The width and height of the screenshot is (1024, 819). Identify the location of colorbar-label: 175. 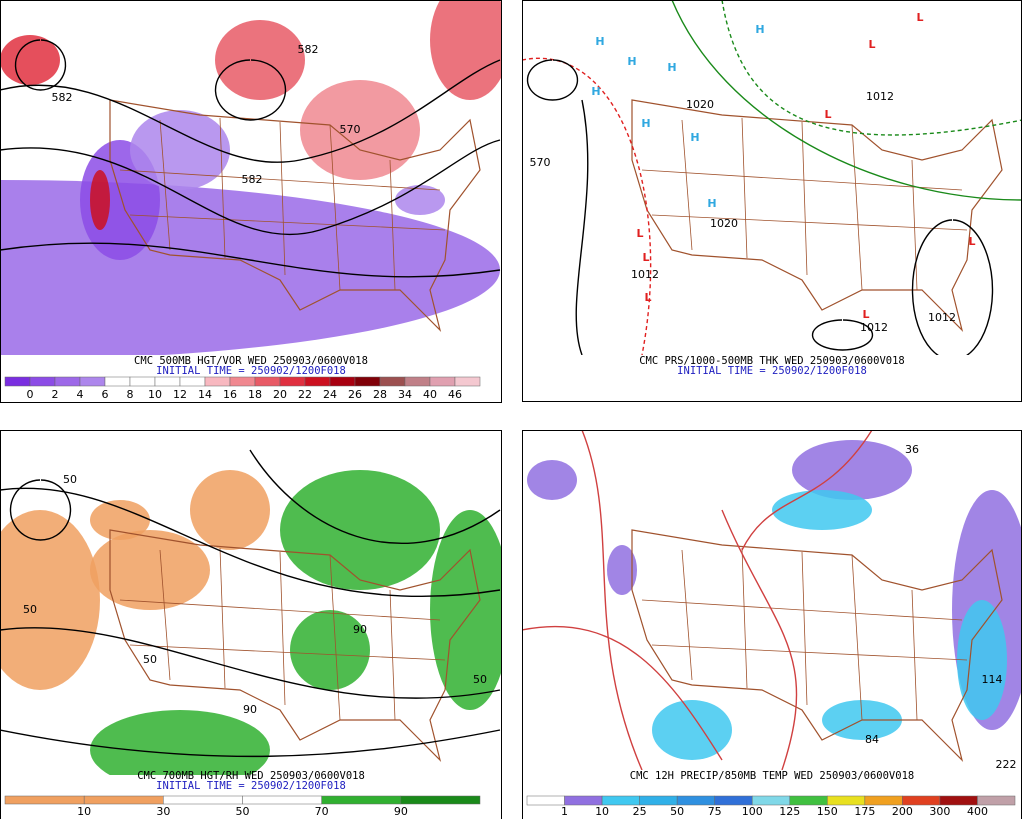
(864, 811).